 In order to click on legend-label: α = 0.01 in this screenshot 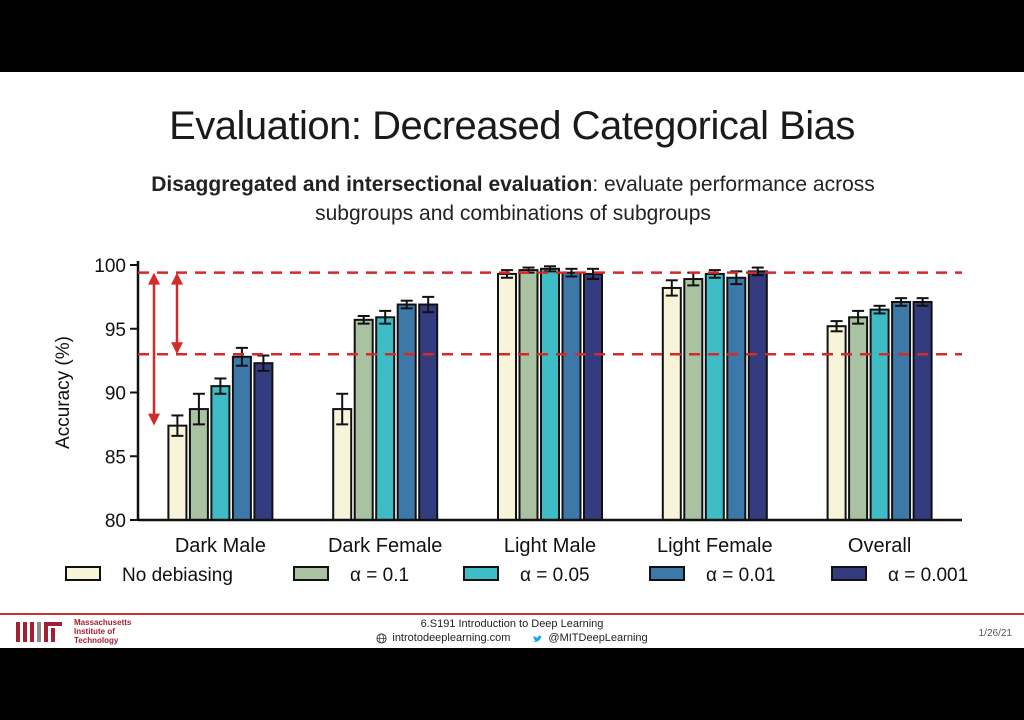, I will do `click(741, 575)`.